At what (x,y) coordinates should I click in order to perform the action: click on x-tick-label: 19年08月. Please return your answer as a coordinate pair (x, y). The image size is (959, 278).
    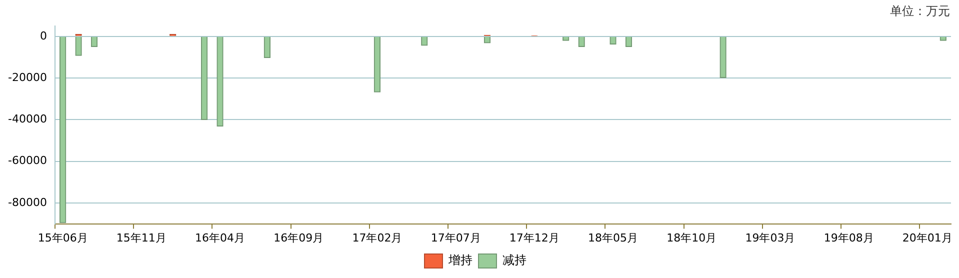
    Looking at the image, I should click on (849, 237).